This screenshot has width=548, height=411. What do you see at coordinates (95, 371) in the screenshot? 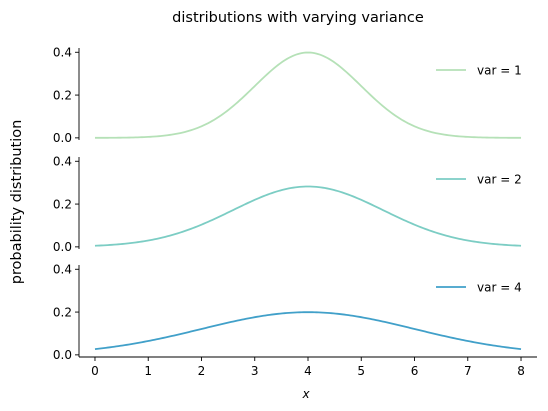
I see `x-tick-label: 0` at bounding box center [95, 371].